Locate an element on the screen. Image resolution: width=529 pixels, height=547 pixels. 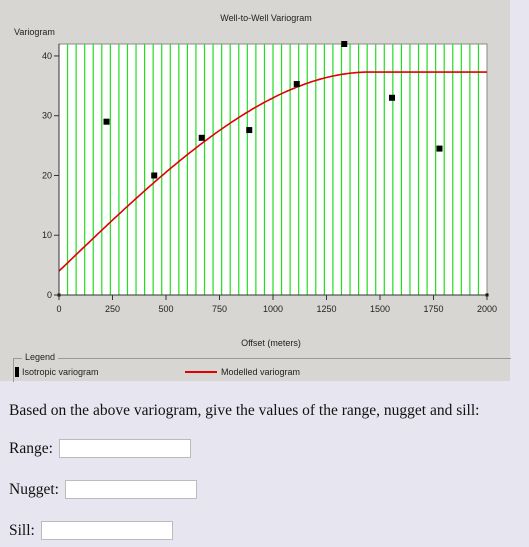
y-tick-label: 20 is located at coordinates (47, 175).